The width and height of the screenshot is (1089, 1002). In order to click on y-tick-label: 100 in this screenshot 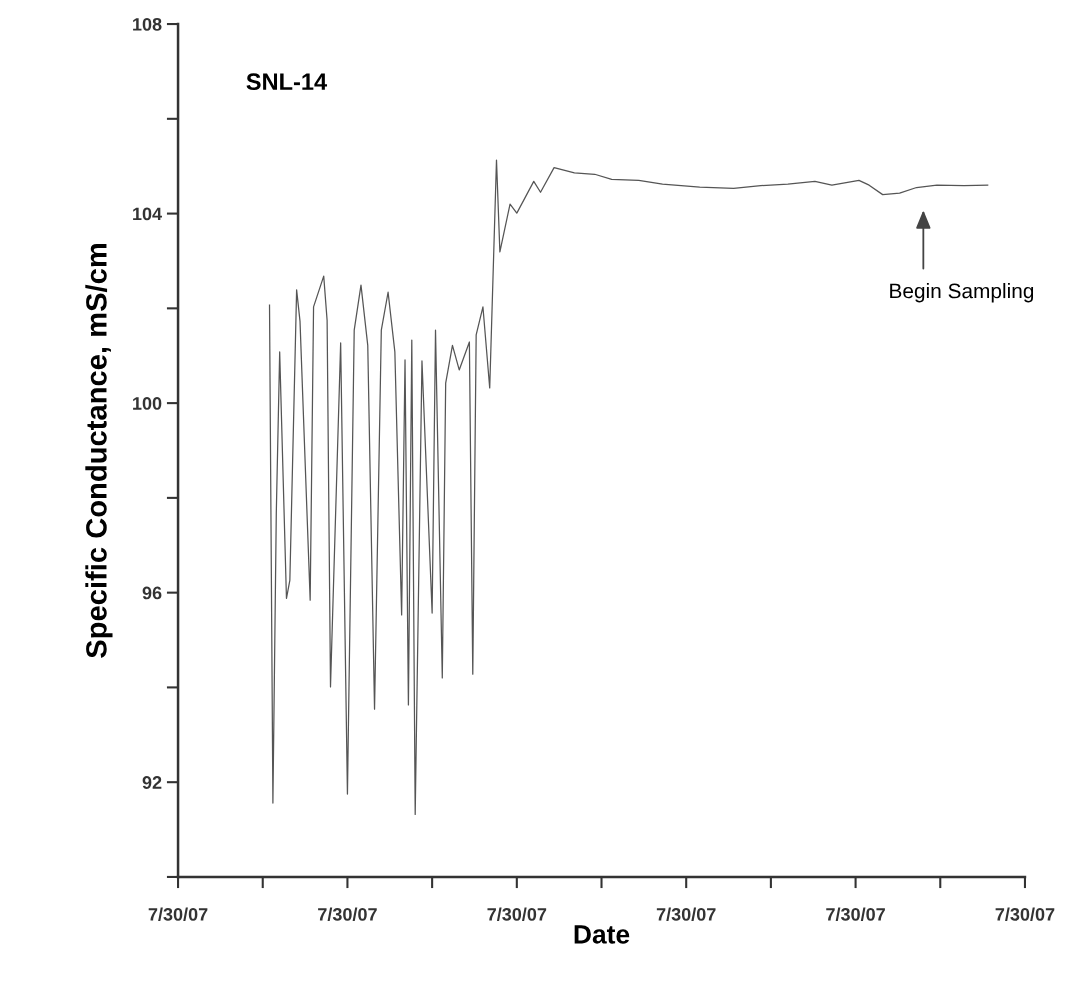, I will do `click(147, 403)`.